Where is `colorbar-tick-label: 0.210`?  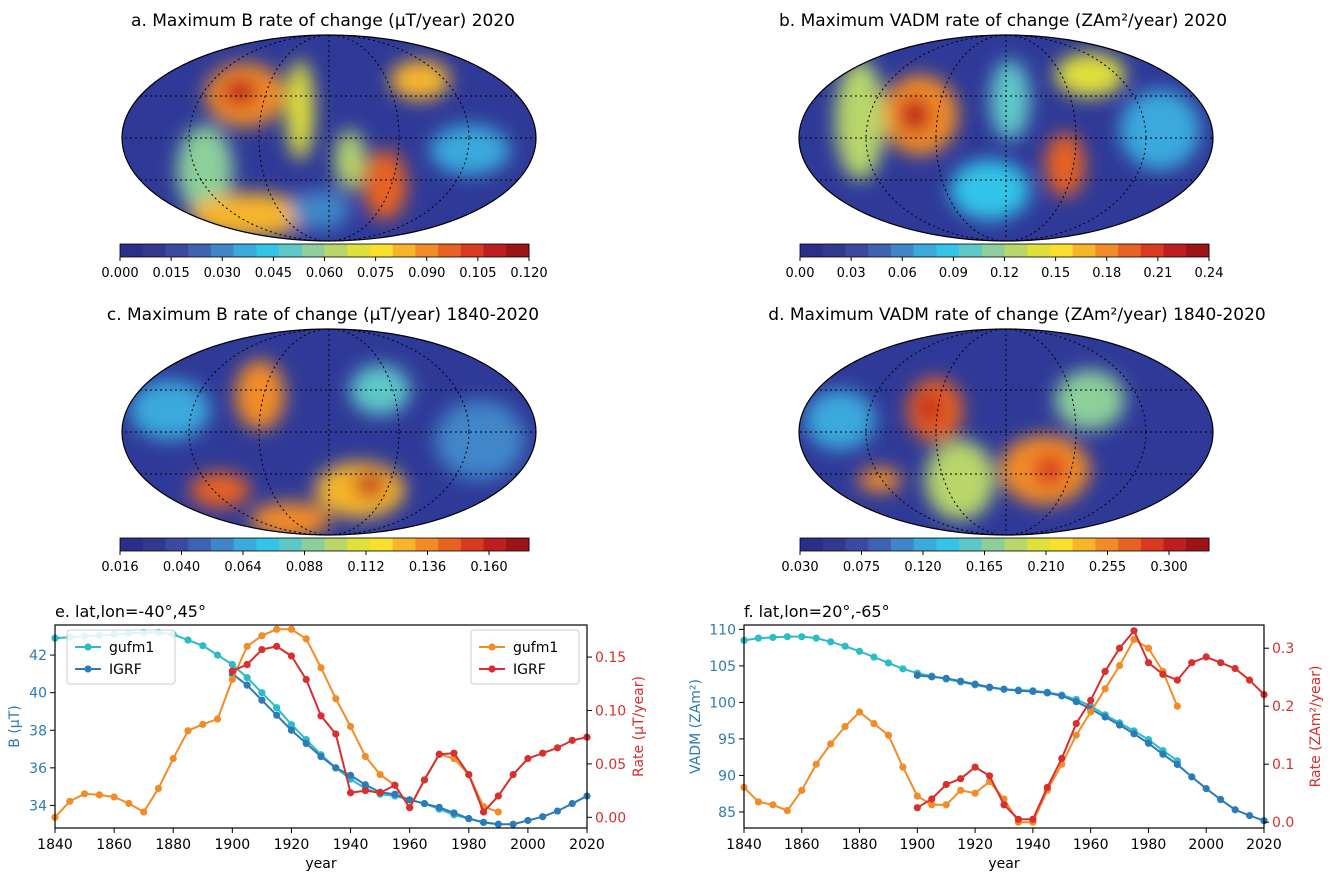 colorbar-tick-label: 0.210 is located at coordinates (1045, 567).